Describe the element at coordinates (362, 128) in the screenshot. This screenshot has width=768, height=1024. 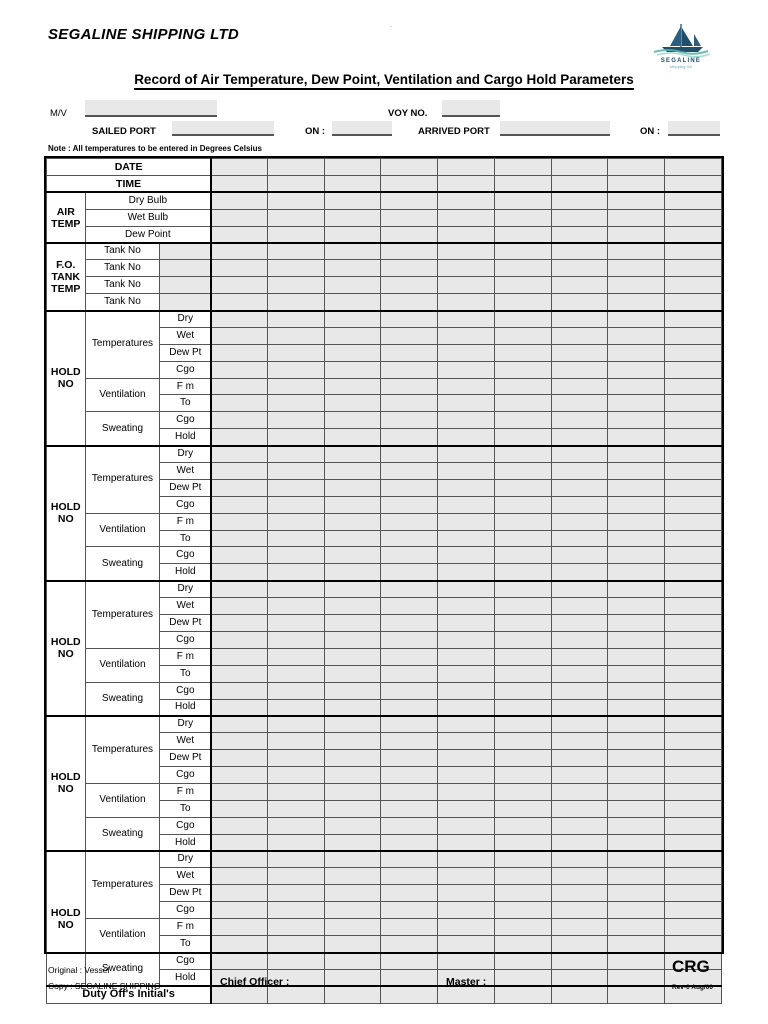
I see `sailed-on-input` at that location.